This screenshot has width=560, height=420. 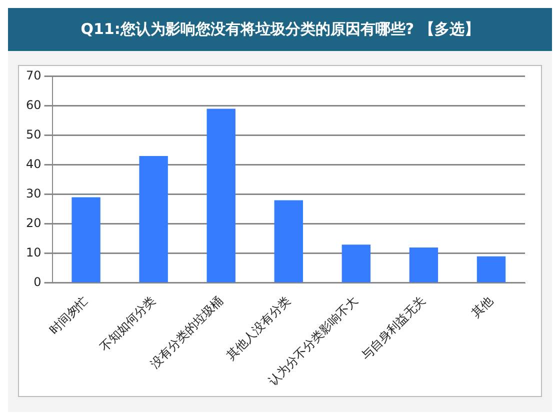 What do you see at coordinates (34, 134) in the screenshot?
I see `y-tick-label: 50` at bounding box center [34, 134].